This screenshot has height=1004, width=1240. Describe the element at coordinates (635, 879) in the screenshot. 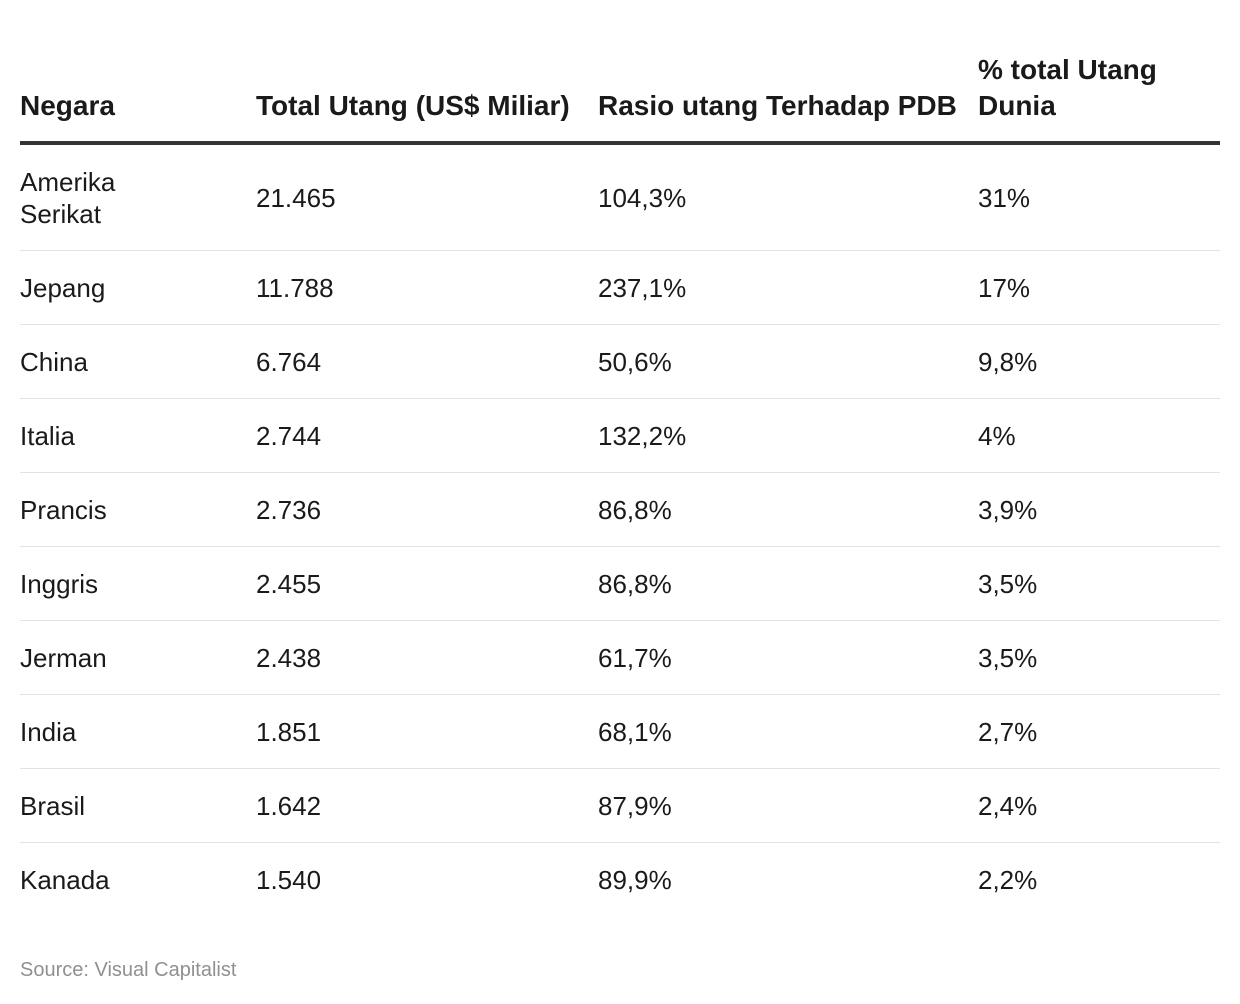

I see `cell-debt-to-gdp: 89,9%` at that location.